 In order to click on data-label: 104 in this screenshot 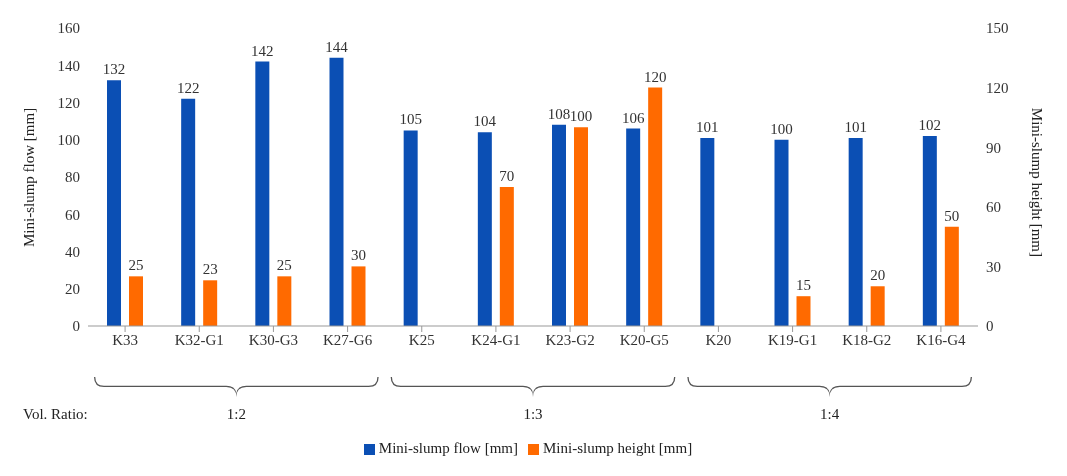, I will do `click(485, 121)`.